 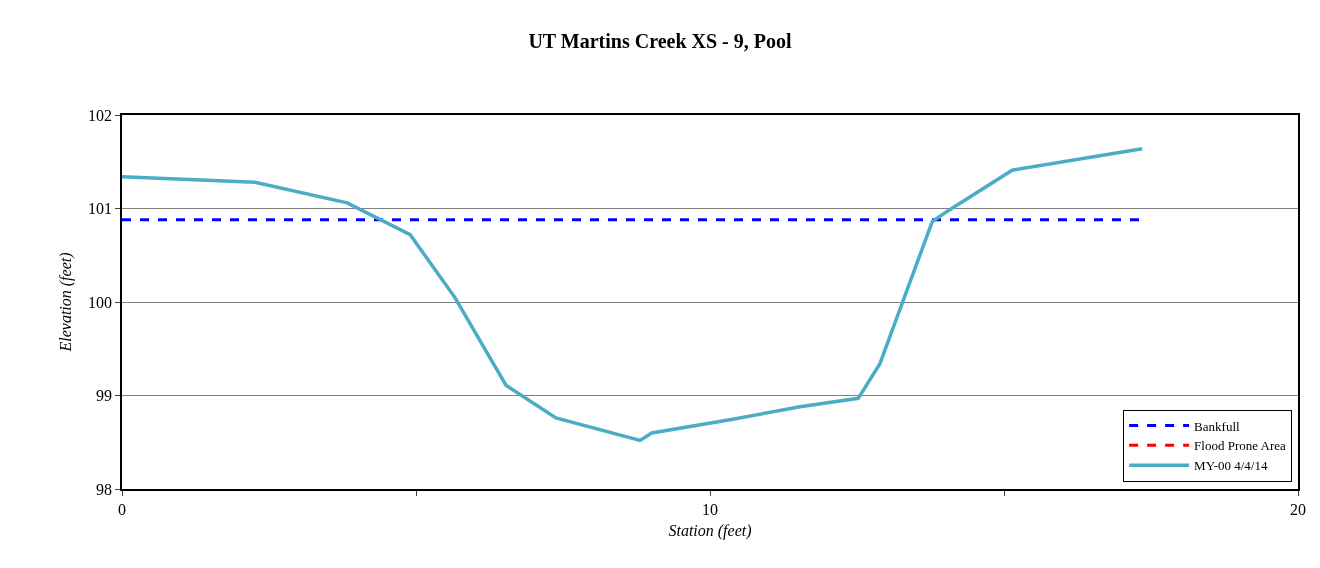 I want to click on x-tick-label: 0, so click(x=122, y=509).